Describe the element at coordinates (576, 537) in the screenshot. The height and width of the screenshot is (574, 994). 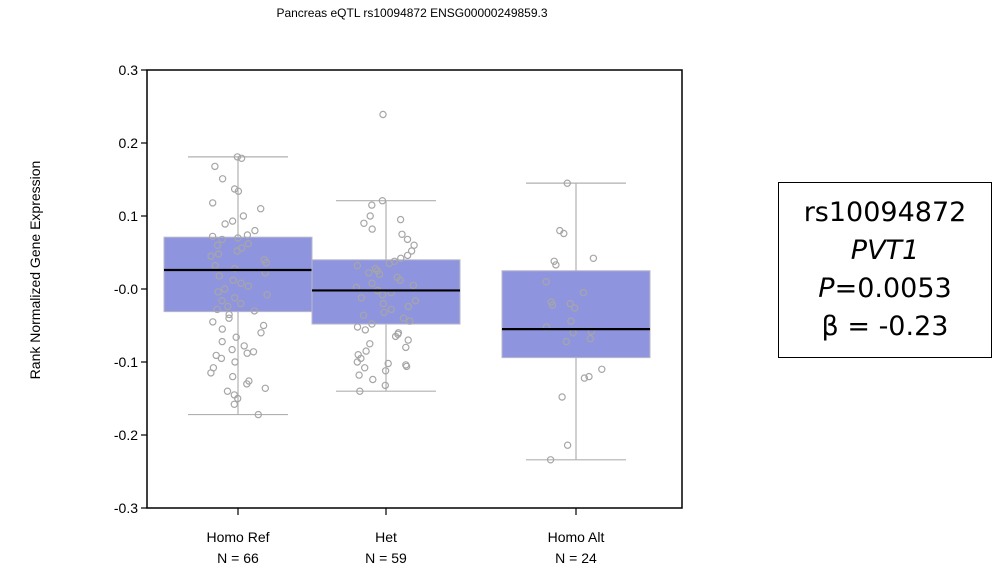
I see `x-tick-label: Homo Alt` at that location.